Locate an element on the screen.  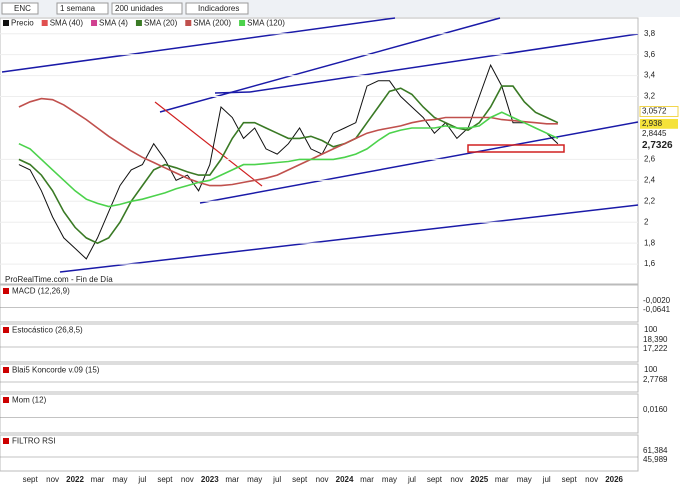
price-tag: 3,0572 is located at coordinates (654, 111).